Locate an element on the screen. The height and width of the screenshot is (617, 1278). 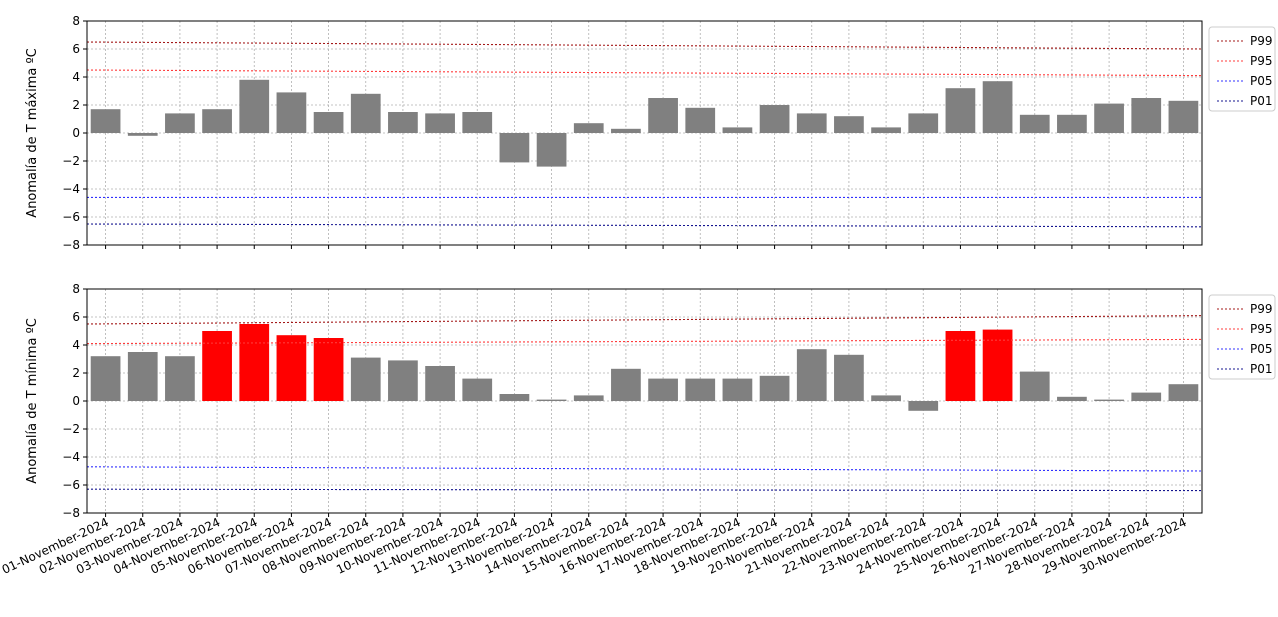
y-tick-label: 8 is located at coordinates (76, 21).